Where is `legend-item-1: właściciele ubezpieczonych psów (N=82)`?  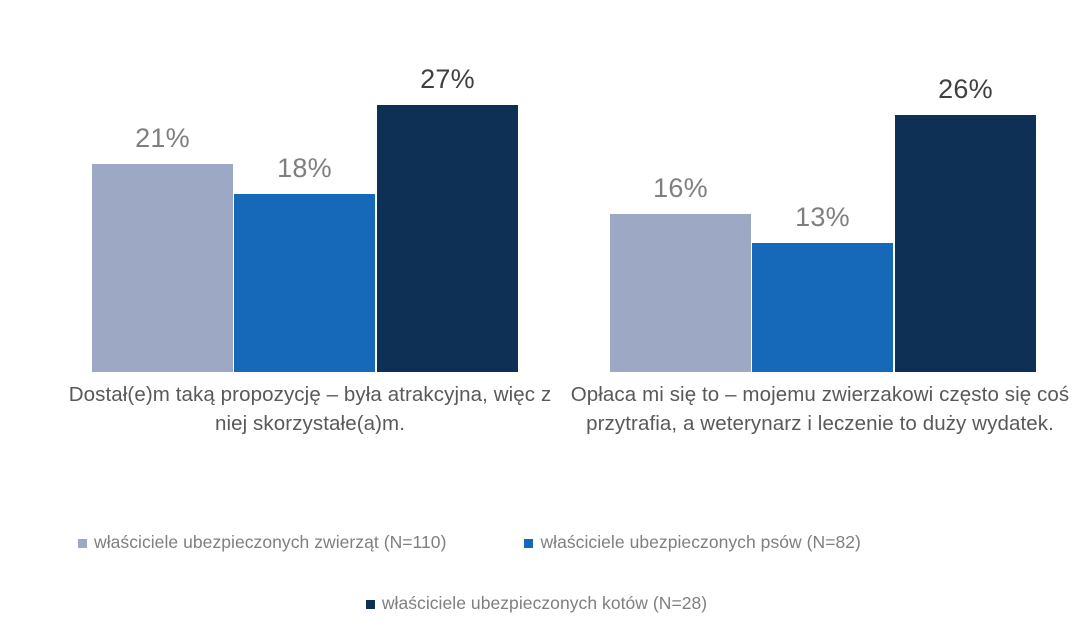
legend-item-1: właściciele ubezpieczonych psów (N=82) is located at coordinates (692, 542).